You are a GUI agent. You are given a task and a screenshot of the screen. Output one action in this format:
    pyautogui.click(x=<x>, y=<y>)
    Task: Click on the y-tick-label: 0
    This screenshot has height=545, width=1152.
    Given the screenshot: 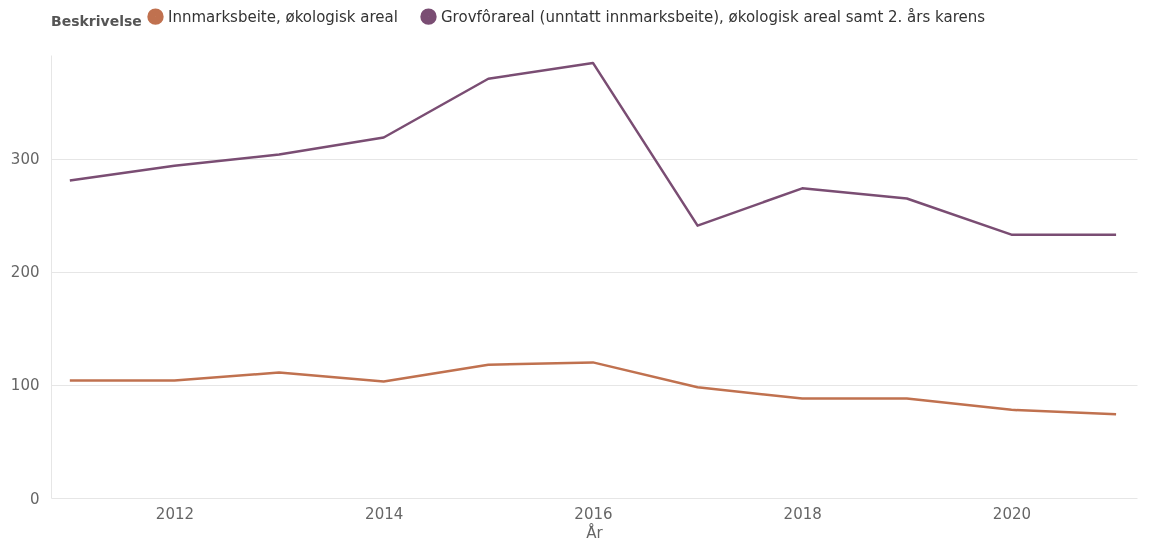 What is the action you would take?
    pyautogui.click(x=34, y=498)
    